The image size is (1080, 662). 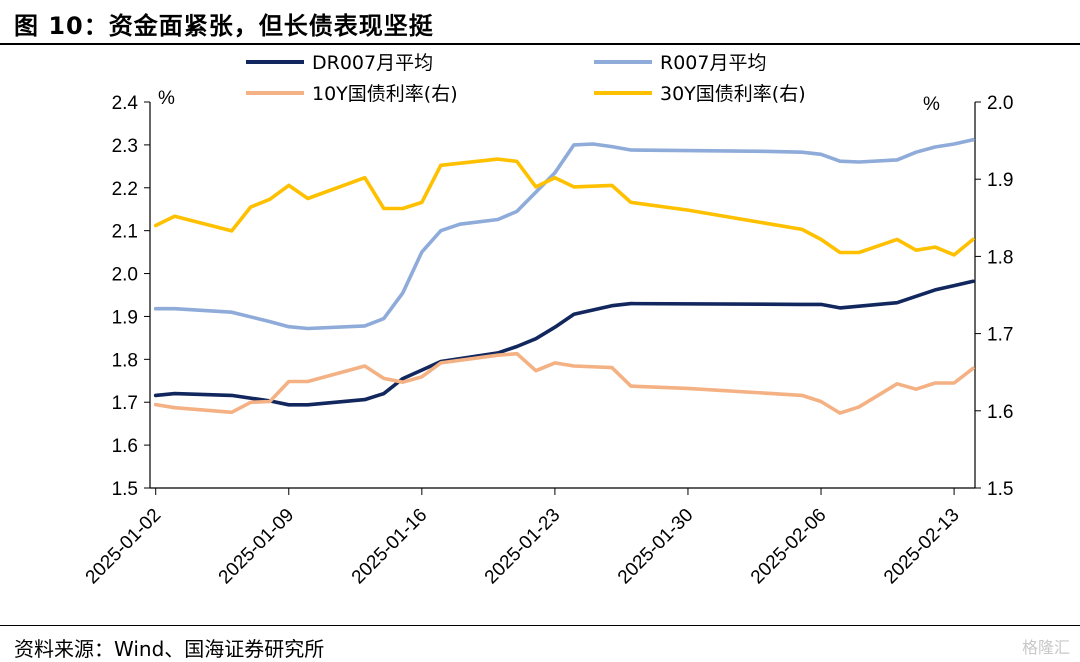 I want to click on right-tick-label: 1.5, so click(x=1000, y=489).